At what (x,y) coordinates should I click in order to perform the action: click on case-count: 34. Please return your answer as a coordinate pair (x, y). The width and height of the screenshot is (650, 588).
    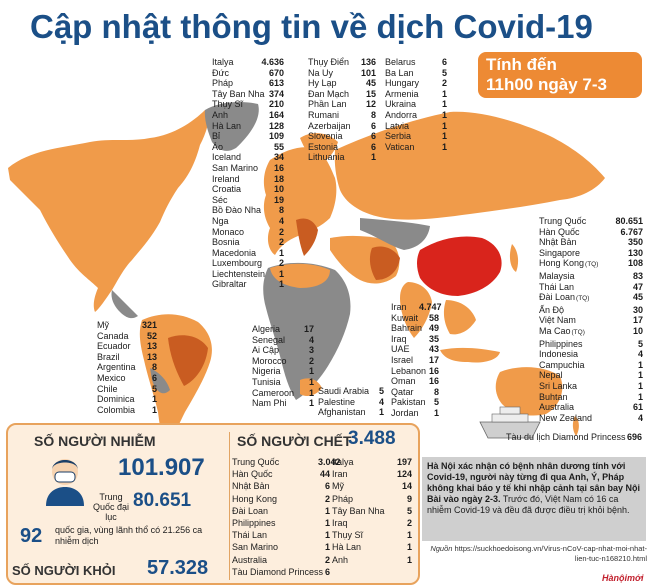
    Looking at the image, I should click on (278, 157).